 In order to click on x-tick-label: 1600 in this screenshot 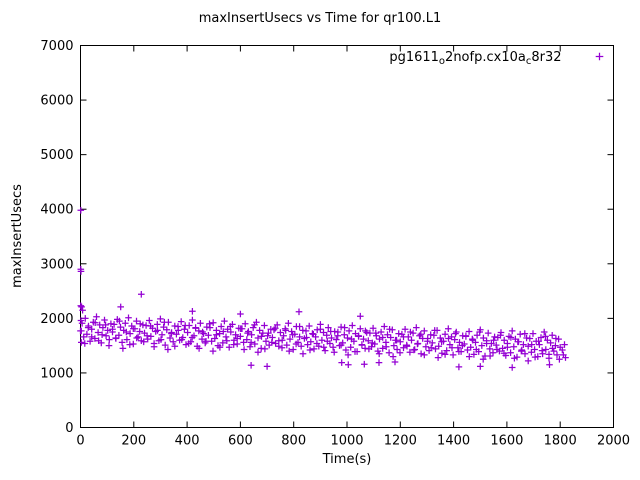, I will do `click(506, 441)`.